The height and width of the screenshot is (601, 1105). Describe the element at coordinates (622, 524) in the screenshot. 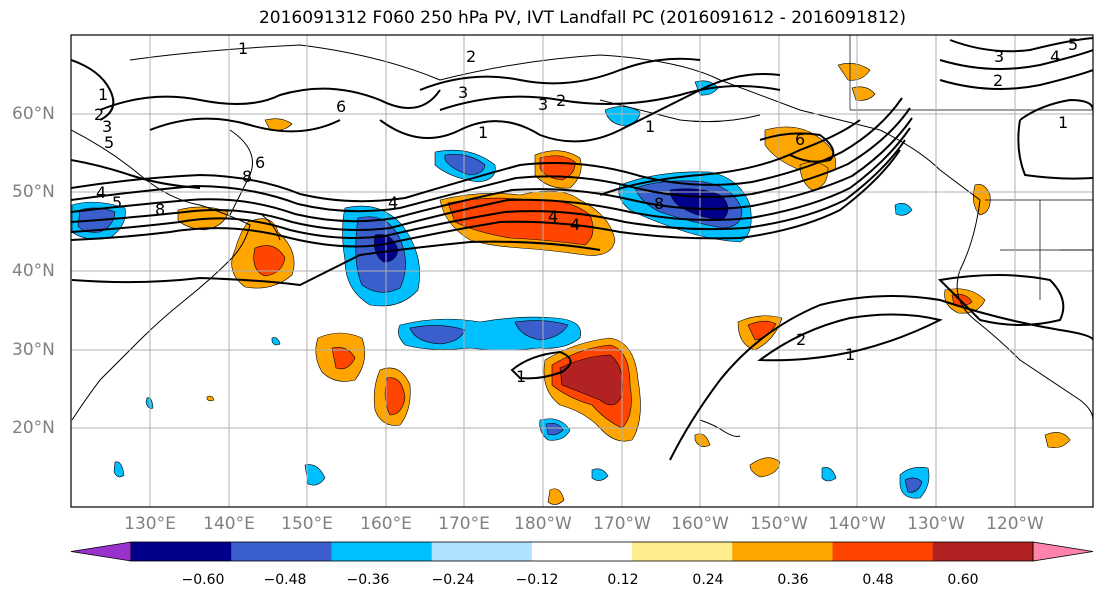

I see `lon-label-170w: 170°W` at that location.